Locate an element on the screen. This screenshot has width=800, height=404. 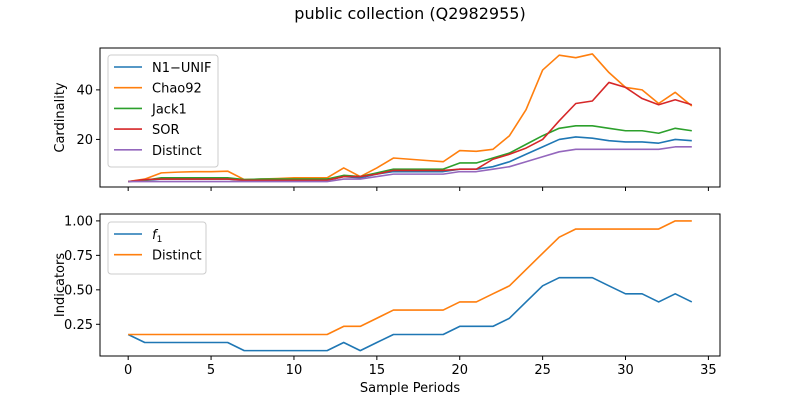
legend-label: f1 is located at coordinates (157, 236).